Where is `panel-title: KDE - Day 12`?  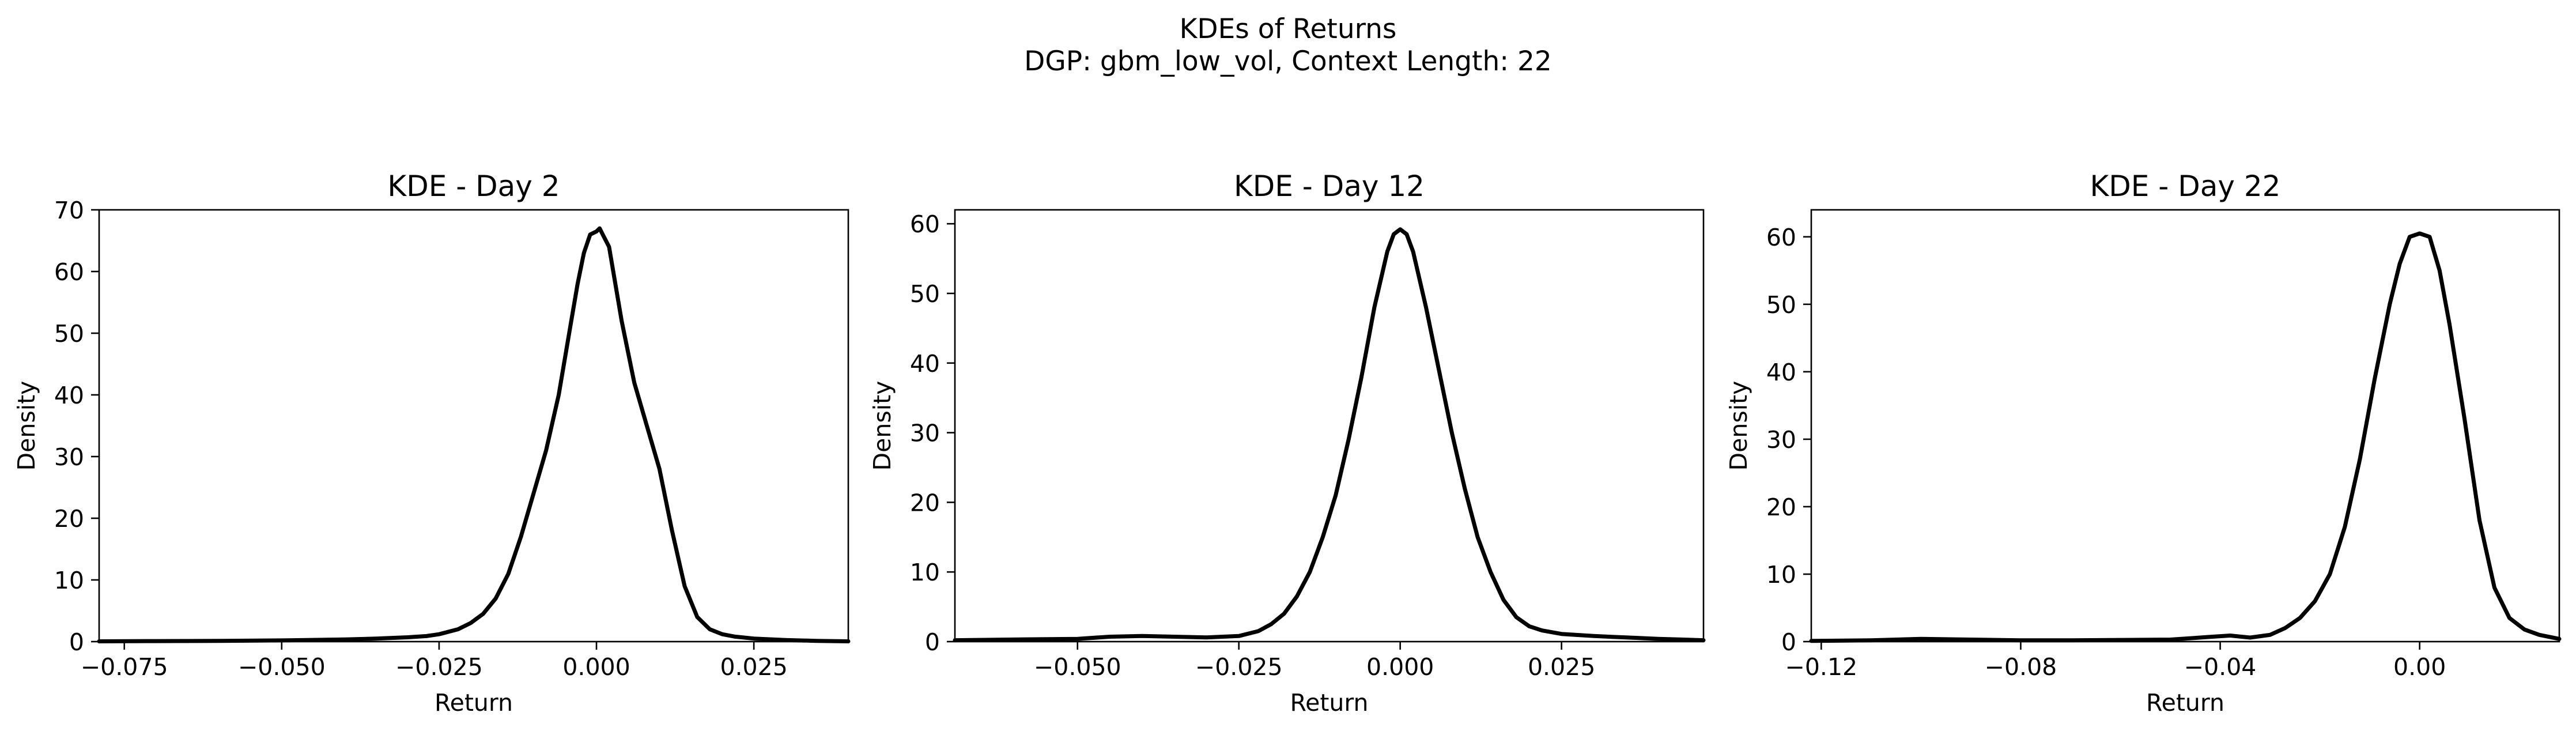
panel-title: KDE - Day 12 is located at coordinates (1329, 186).